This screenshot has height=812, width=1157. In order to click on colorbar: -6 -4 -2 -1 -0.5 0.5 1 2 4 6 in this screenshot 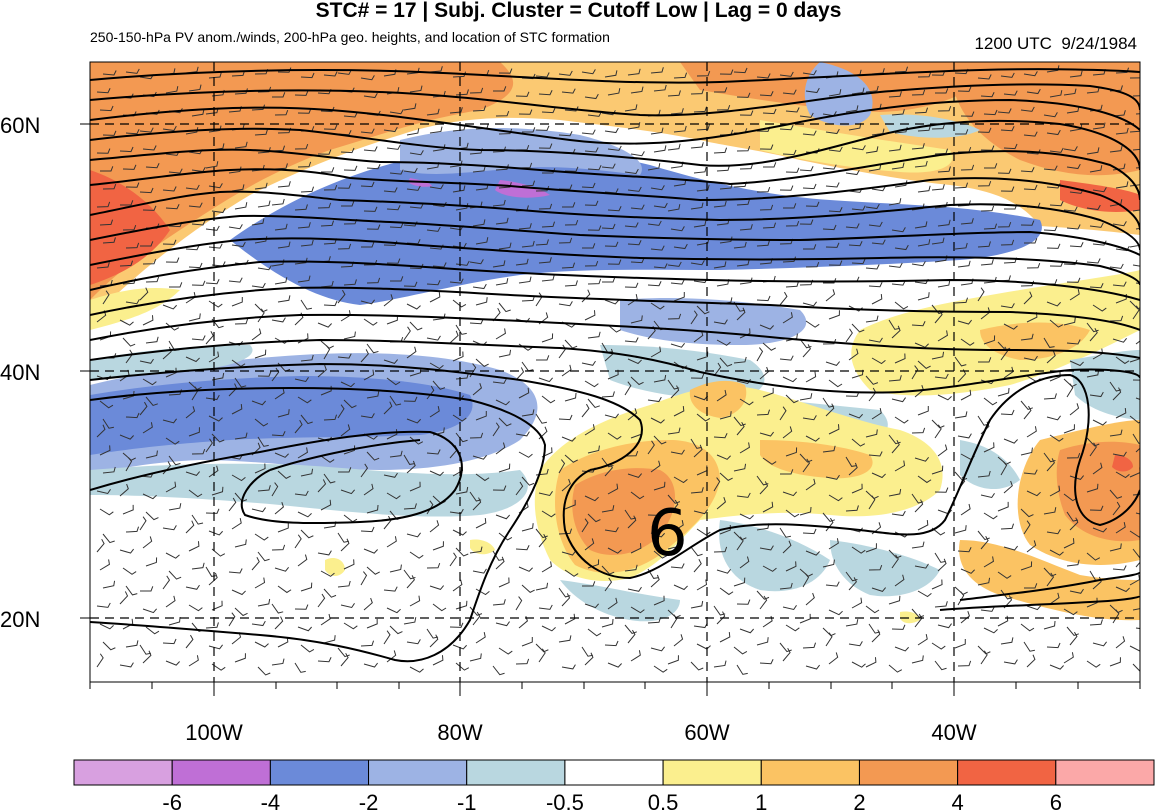, I will do `click(614, 785)`.